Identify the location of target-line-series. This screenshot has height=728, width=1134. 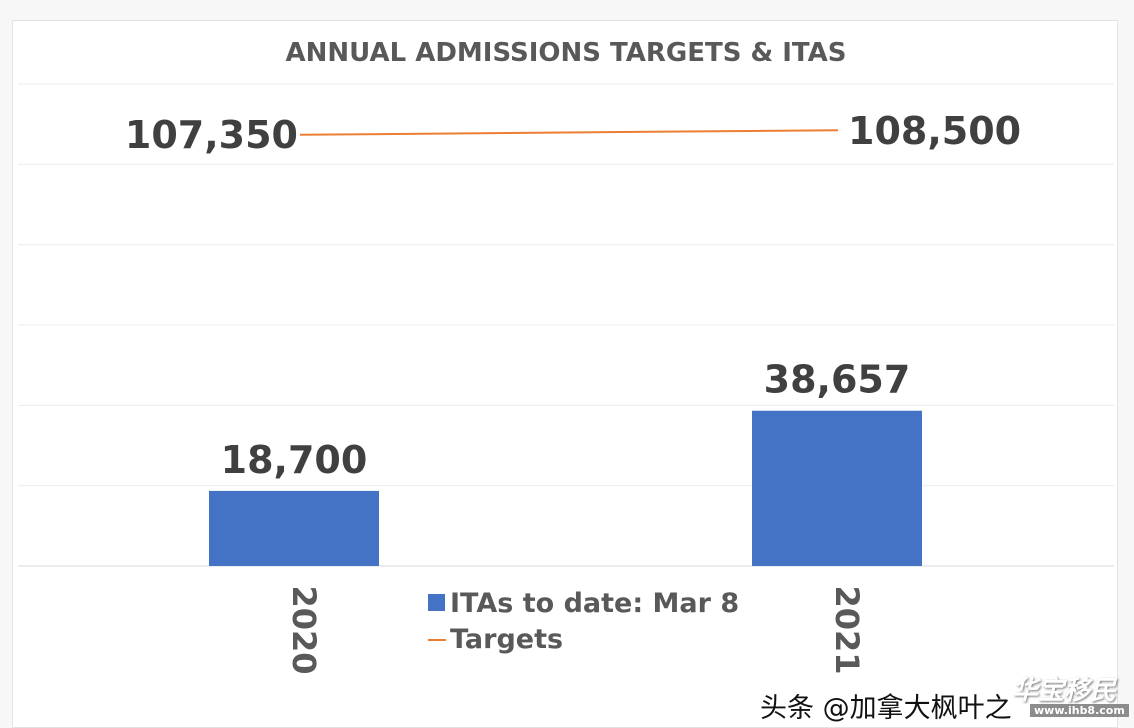
(569, 132).